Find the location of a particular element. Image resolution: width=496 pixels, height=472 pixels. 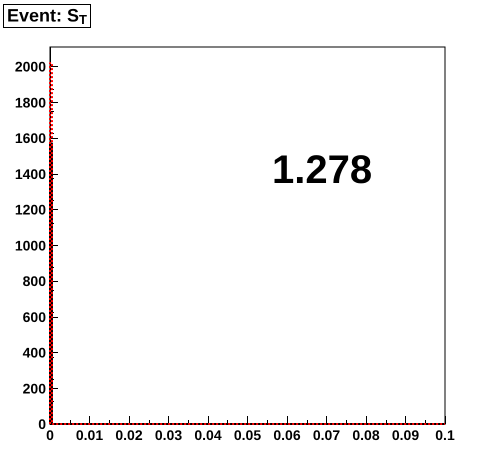

x-tick-label: 0.1 is located at coordinates (445, 435).